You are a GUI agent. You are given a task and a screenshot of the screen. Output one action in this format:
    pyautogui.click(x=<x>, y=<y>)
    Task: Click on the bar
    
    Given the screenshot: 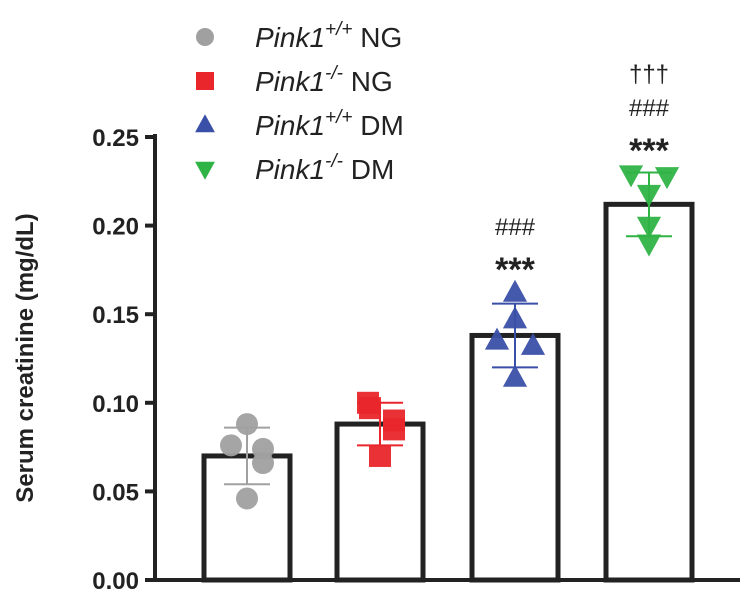 What is the action you would take?
    pyautogui.click(x=649, y=392)
    